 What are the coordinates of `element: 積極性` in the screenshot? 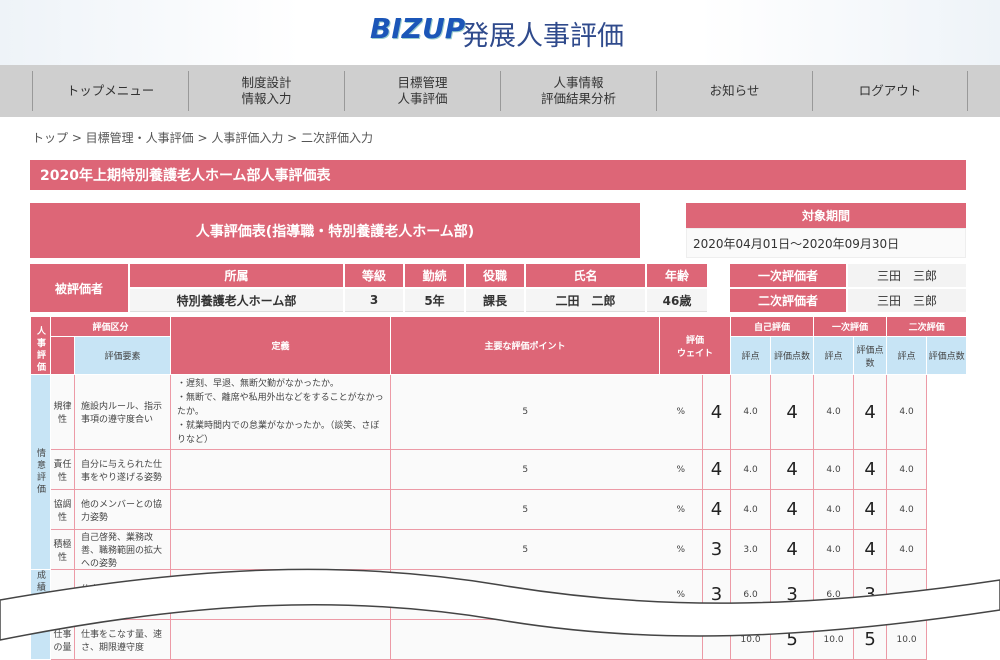 It's located at (62, 549).